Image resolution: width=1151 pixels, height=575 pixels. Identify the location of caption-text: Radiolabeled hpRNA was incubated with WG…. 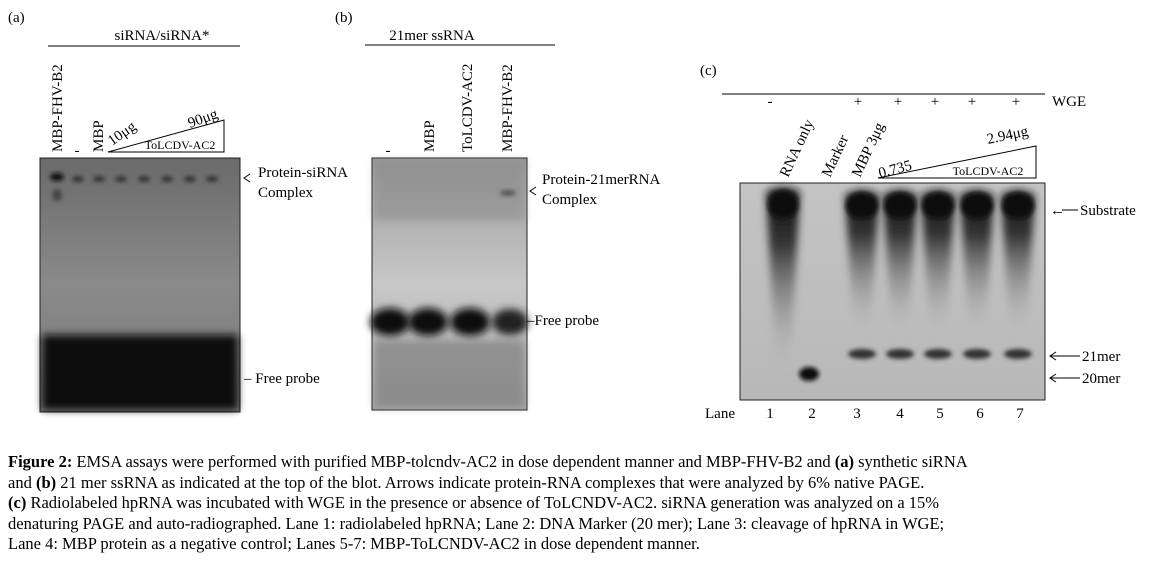
(483, 502).